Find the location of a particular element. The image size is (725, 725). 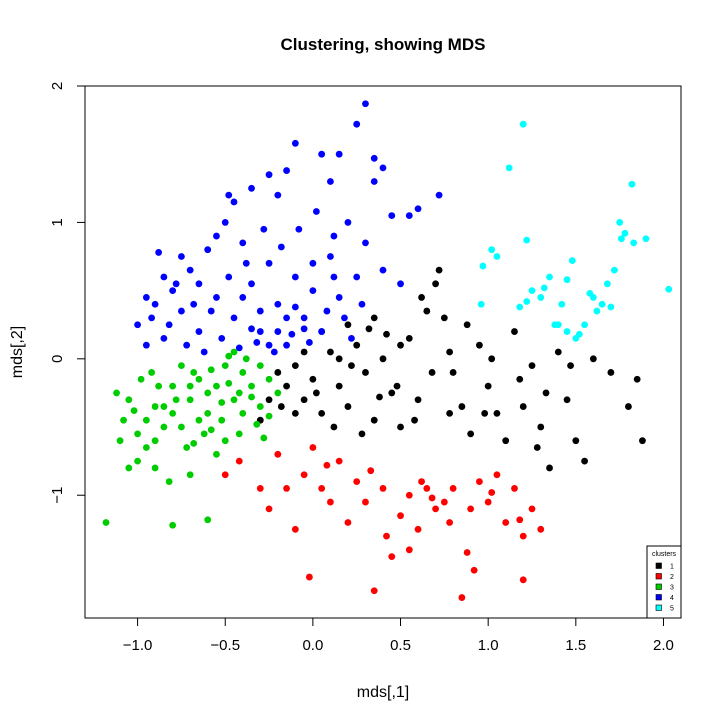

y-tick-label: −1 is located at coordinates (57, 495).